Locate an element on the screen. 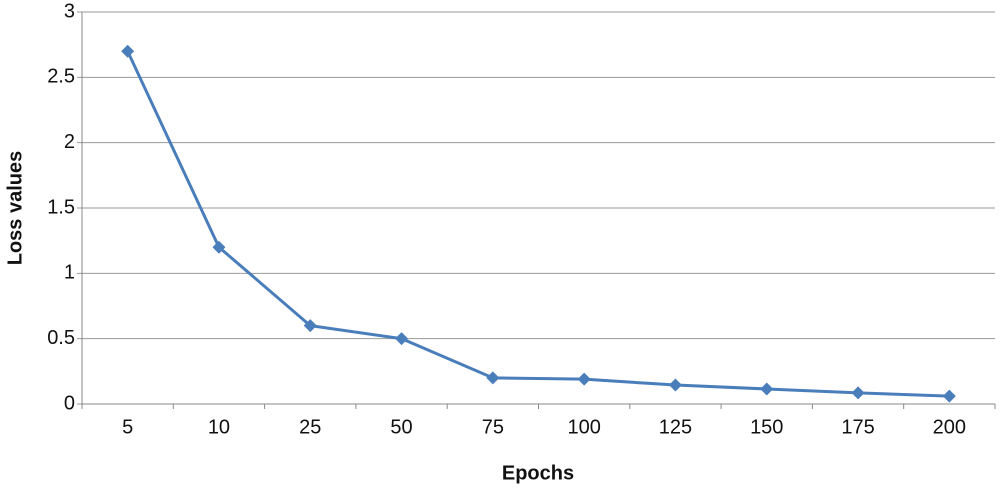 The height and width of the screenshot is (494, 1000). y-tick-label: 2 is located at coordinates (69, 142).